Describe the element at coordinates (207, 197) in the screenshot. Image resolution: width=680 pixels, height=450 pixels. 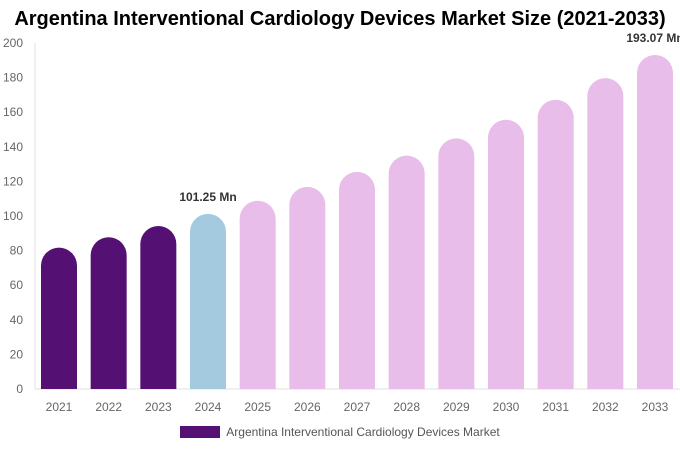
I see `data-label-2024: 101.25 Mn` at that location.